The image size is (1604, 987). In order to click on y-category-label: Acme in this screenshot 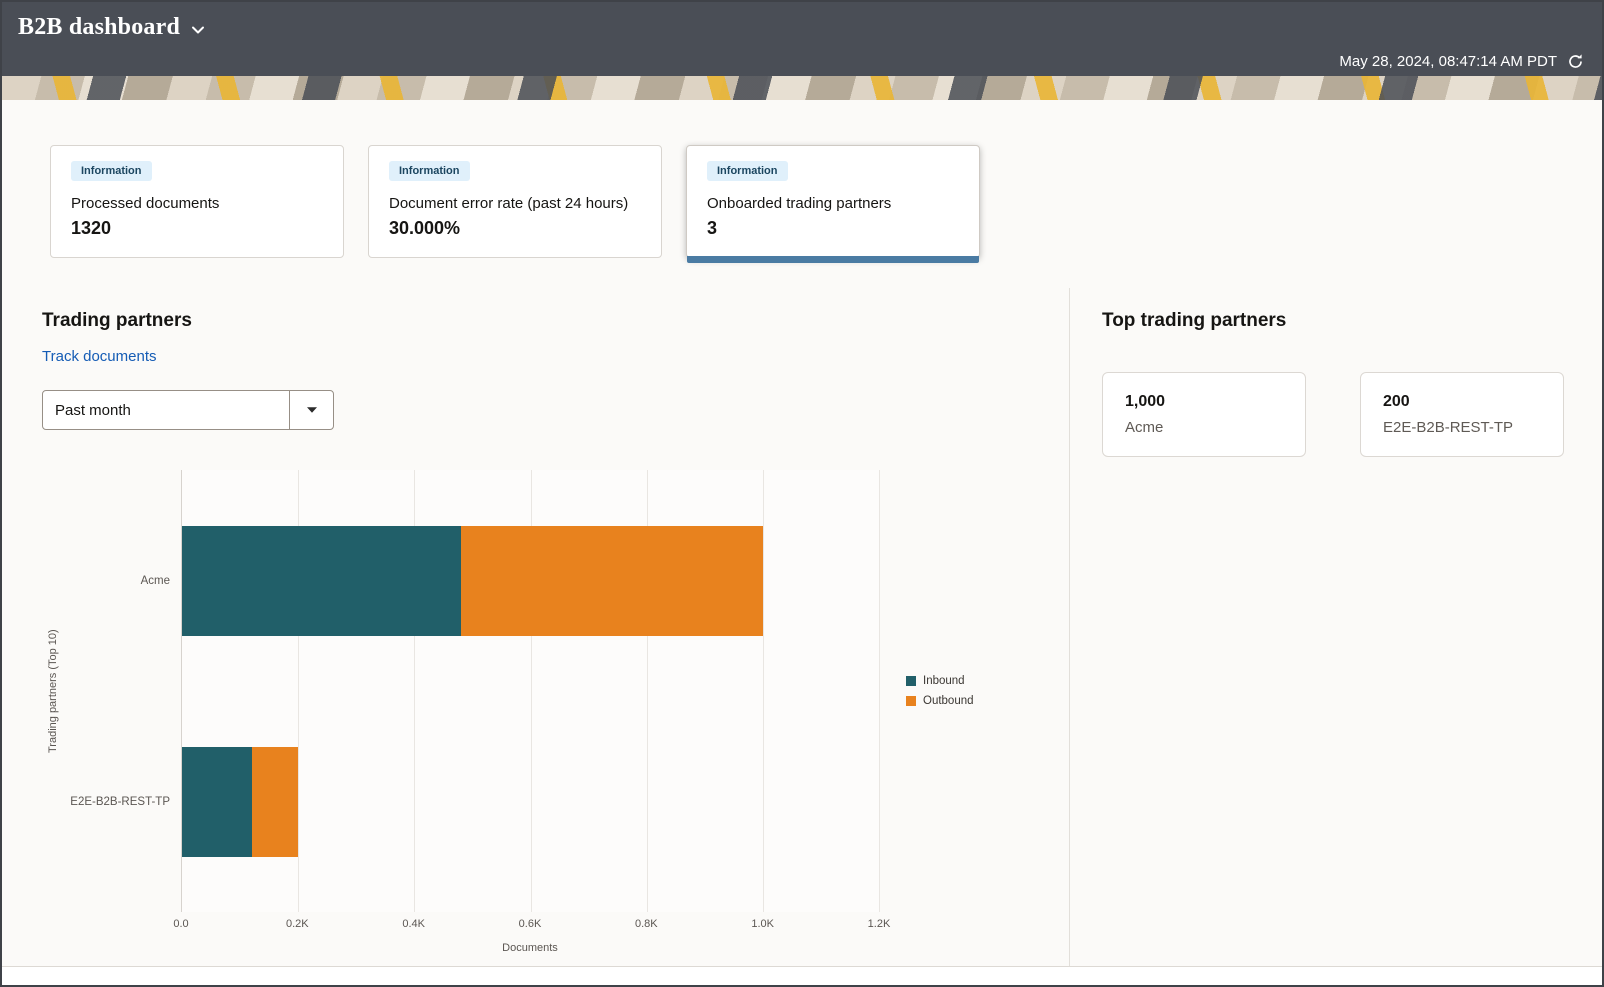, I will do `click(155, 580)`.